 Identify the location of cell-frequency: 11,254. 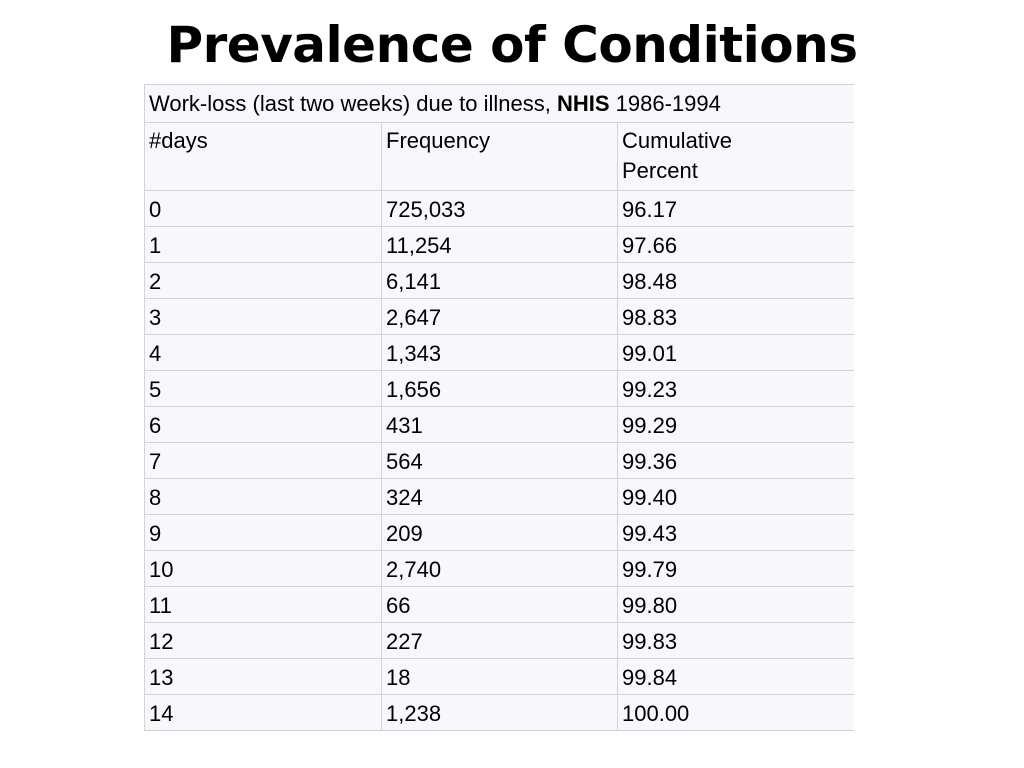
(499, 244).